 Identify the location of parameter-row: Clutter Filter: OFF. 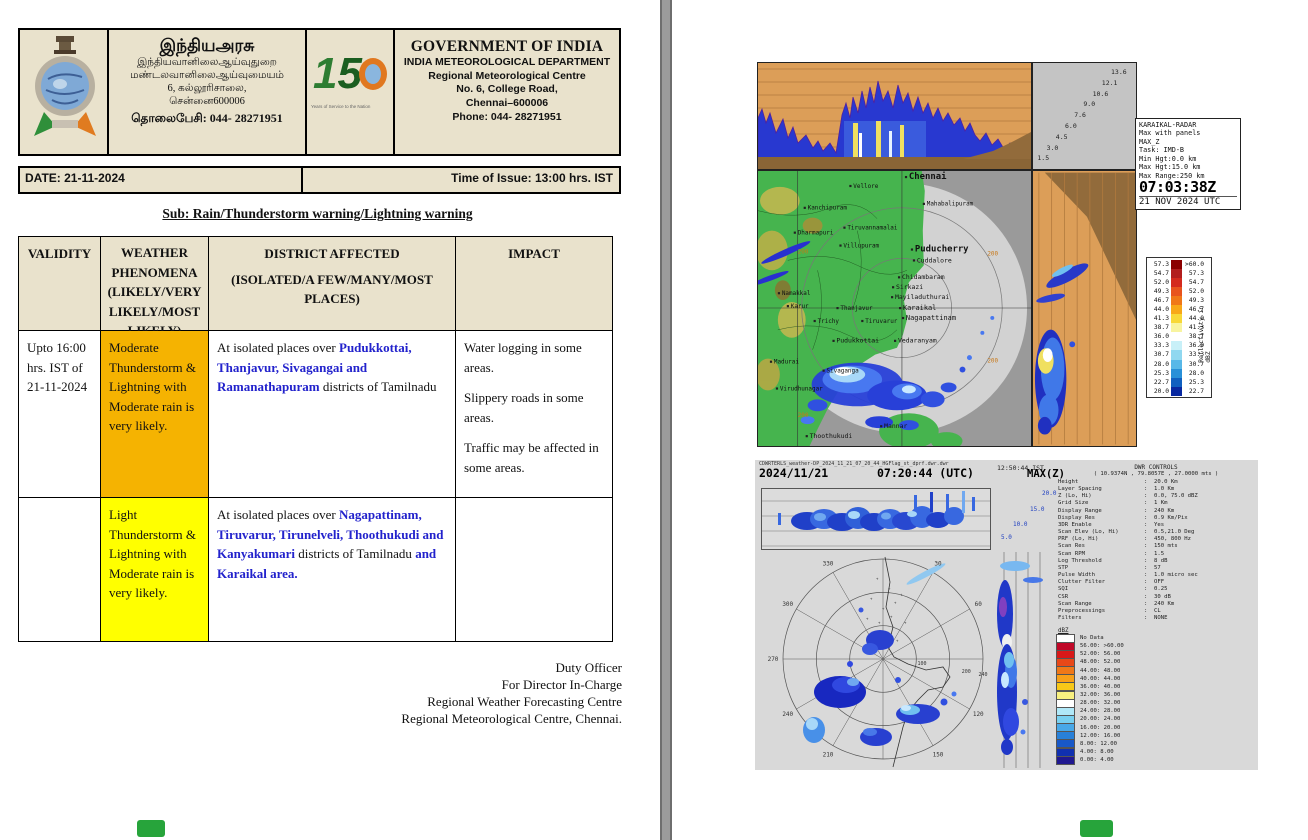
(1156, 582).